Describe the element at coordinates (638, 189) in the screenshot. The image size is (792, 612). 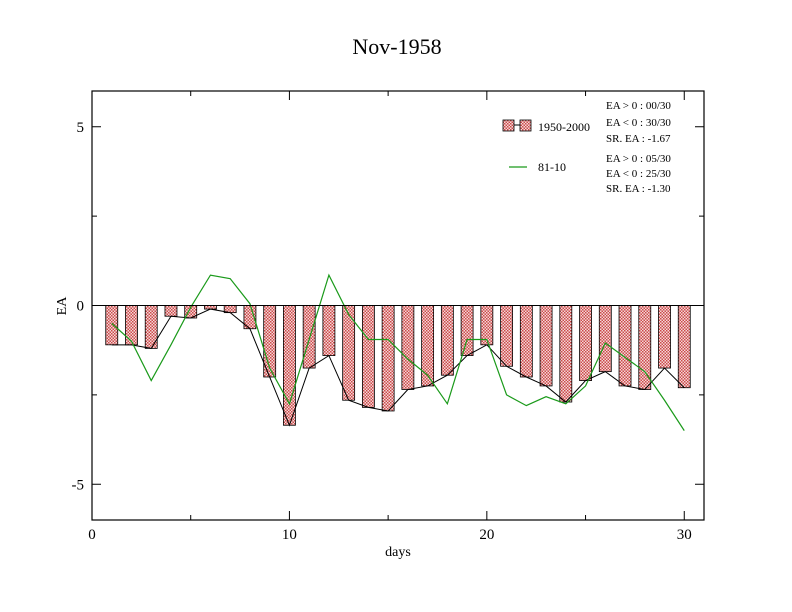
I see `stat-8110-sr: SR. EA : -1.30` at that location.